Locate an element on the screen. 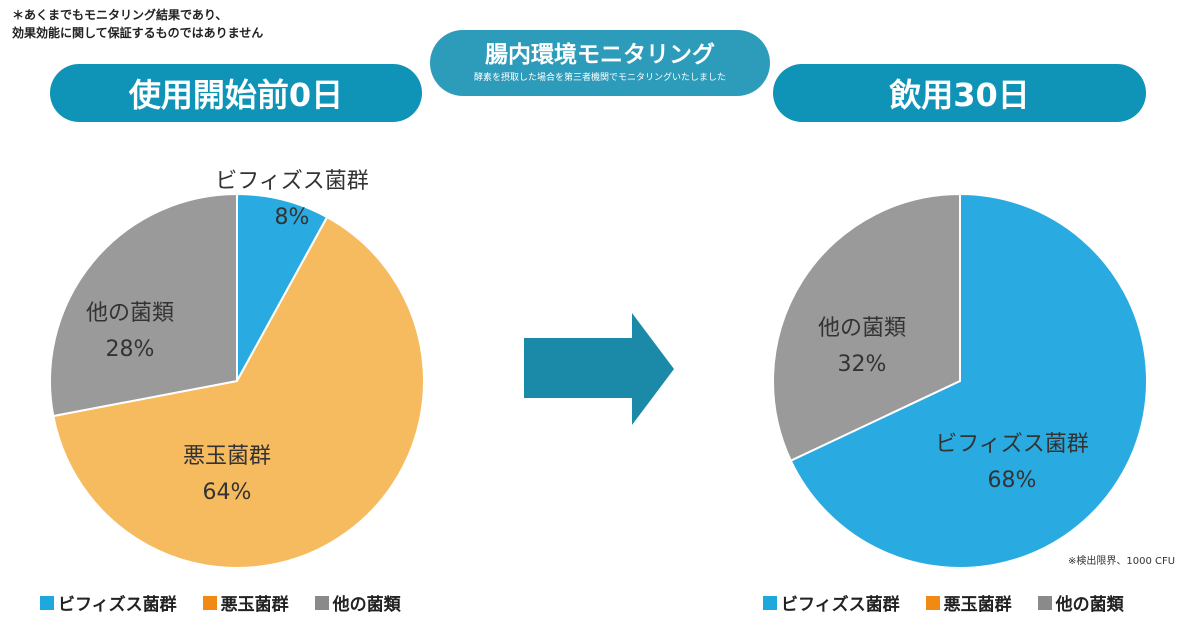  disclaimer-line-2: 効果効能に関して保証するものではありません is located at coordinates (138, 33).